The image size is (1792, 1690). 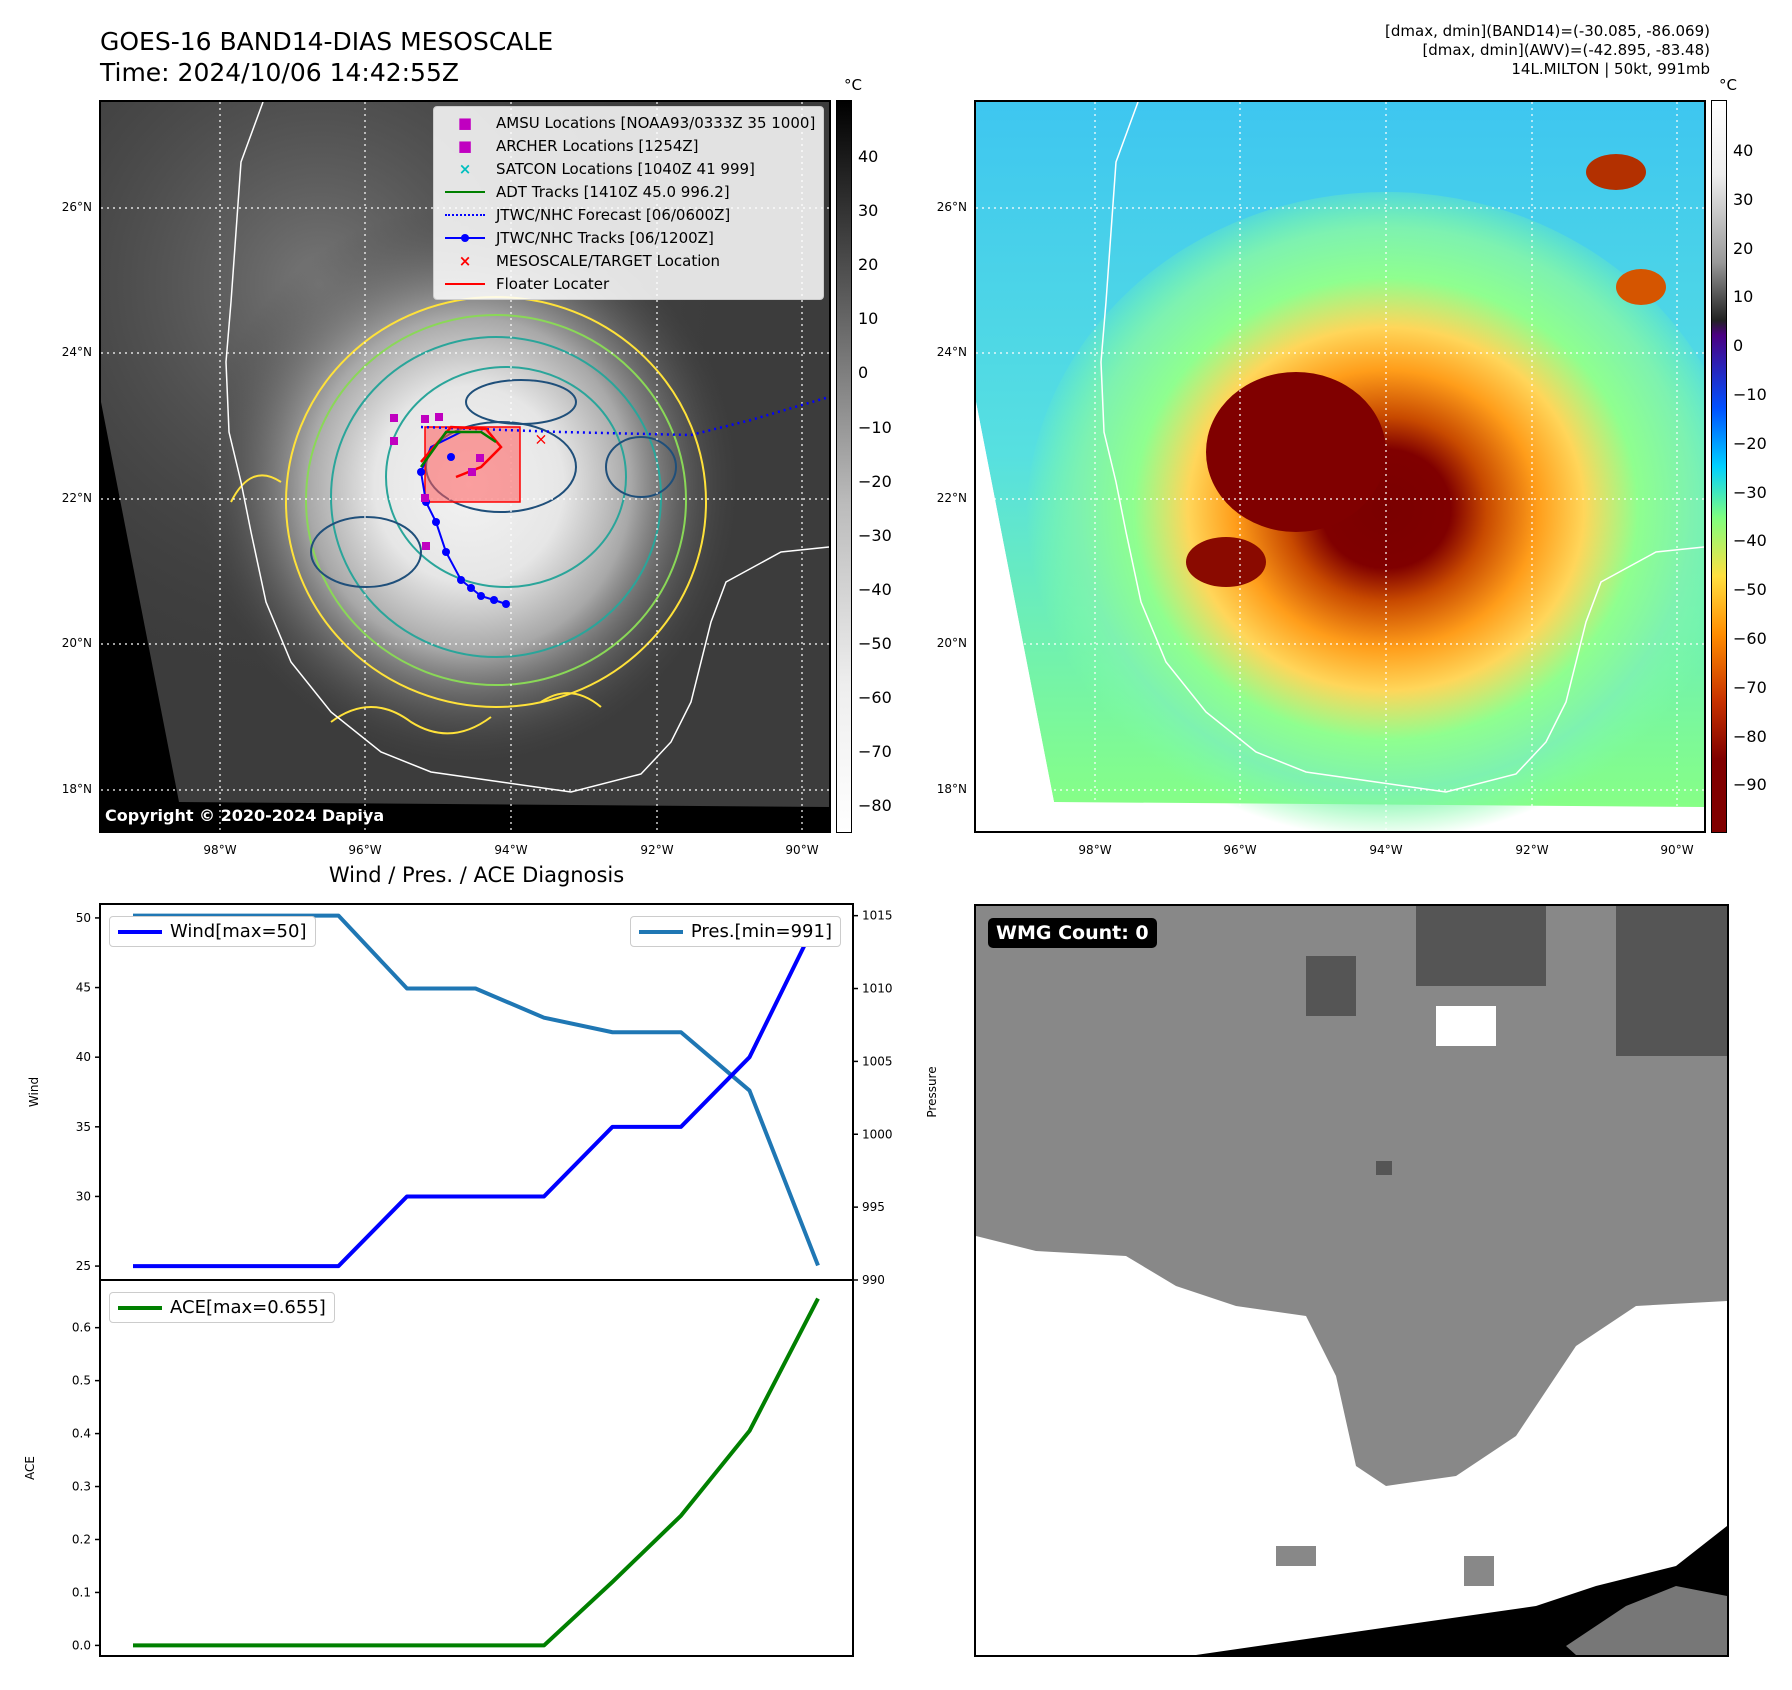 I want to click on wind-axis-tick-label: 50, so click(x=83, y=918).